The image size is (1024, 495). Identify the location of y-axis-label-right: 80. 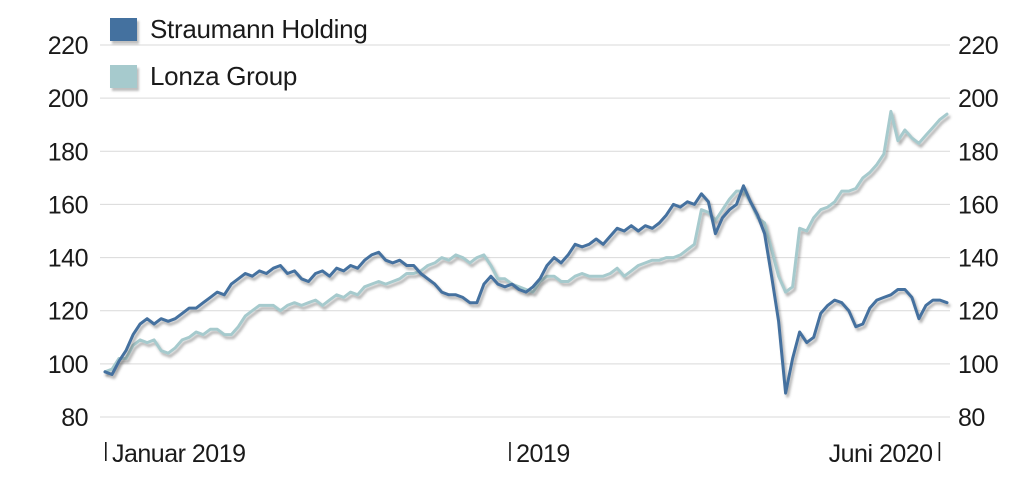
(971, 418).